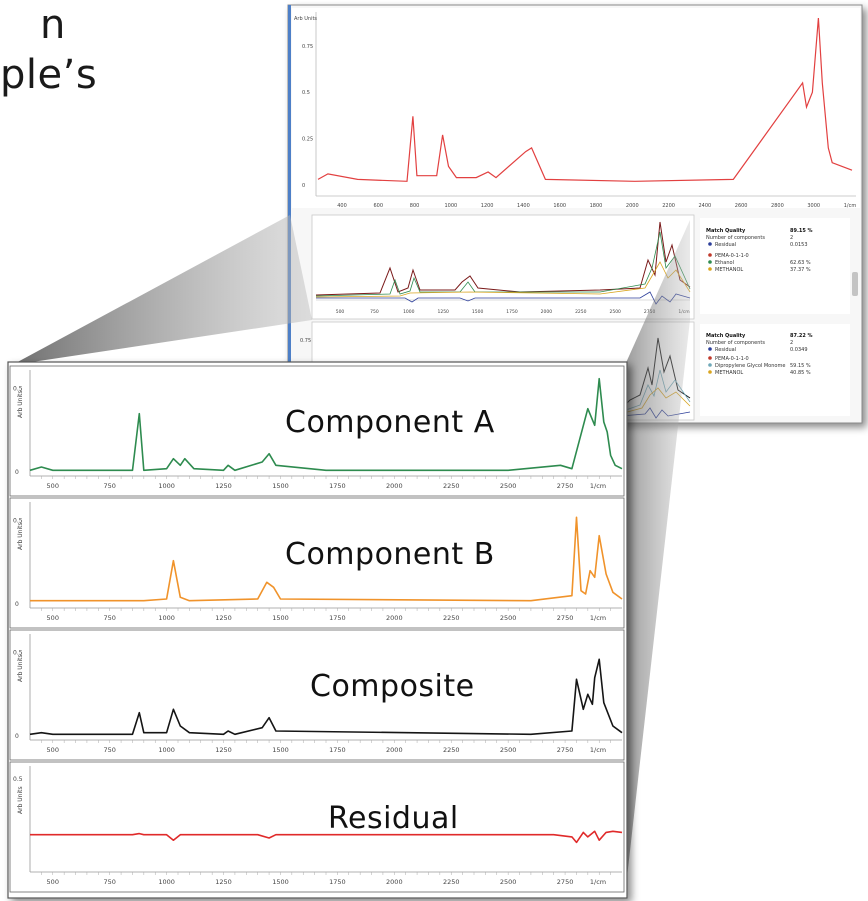 This screenshot has height=901, width=868. What do you see at coordinates (307, 116) in the screenshot?
I see `top-plot-yticks: 0.75 0.5 0.25 0` at bounding box center [307, 116].